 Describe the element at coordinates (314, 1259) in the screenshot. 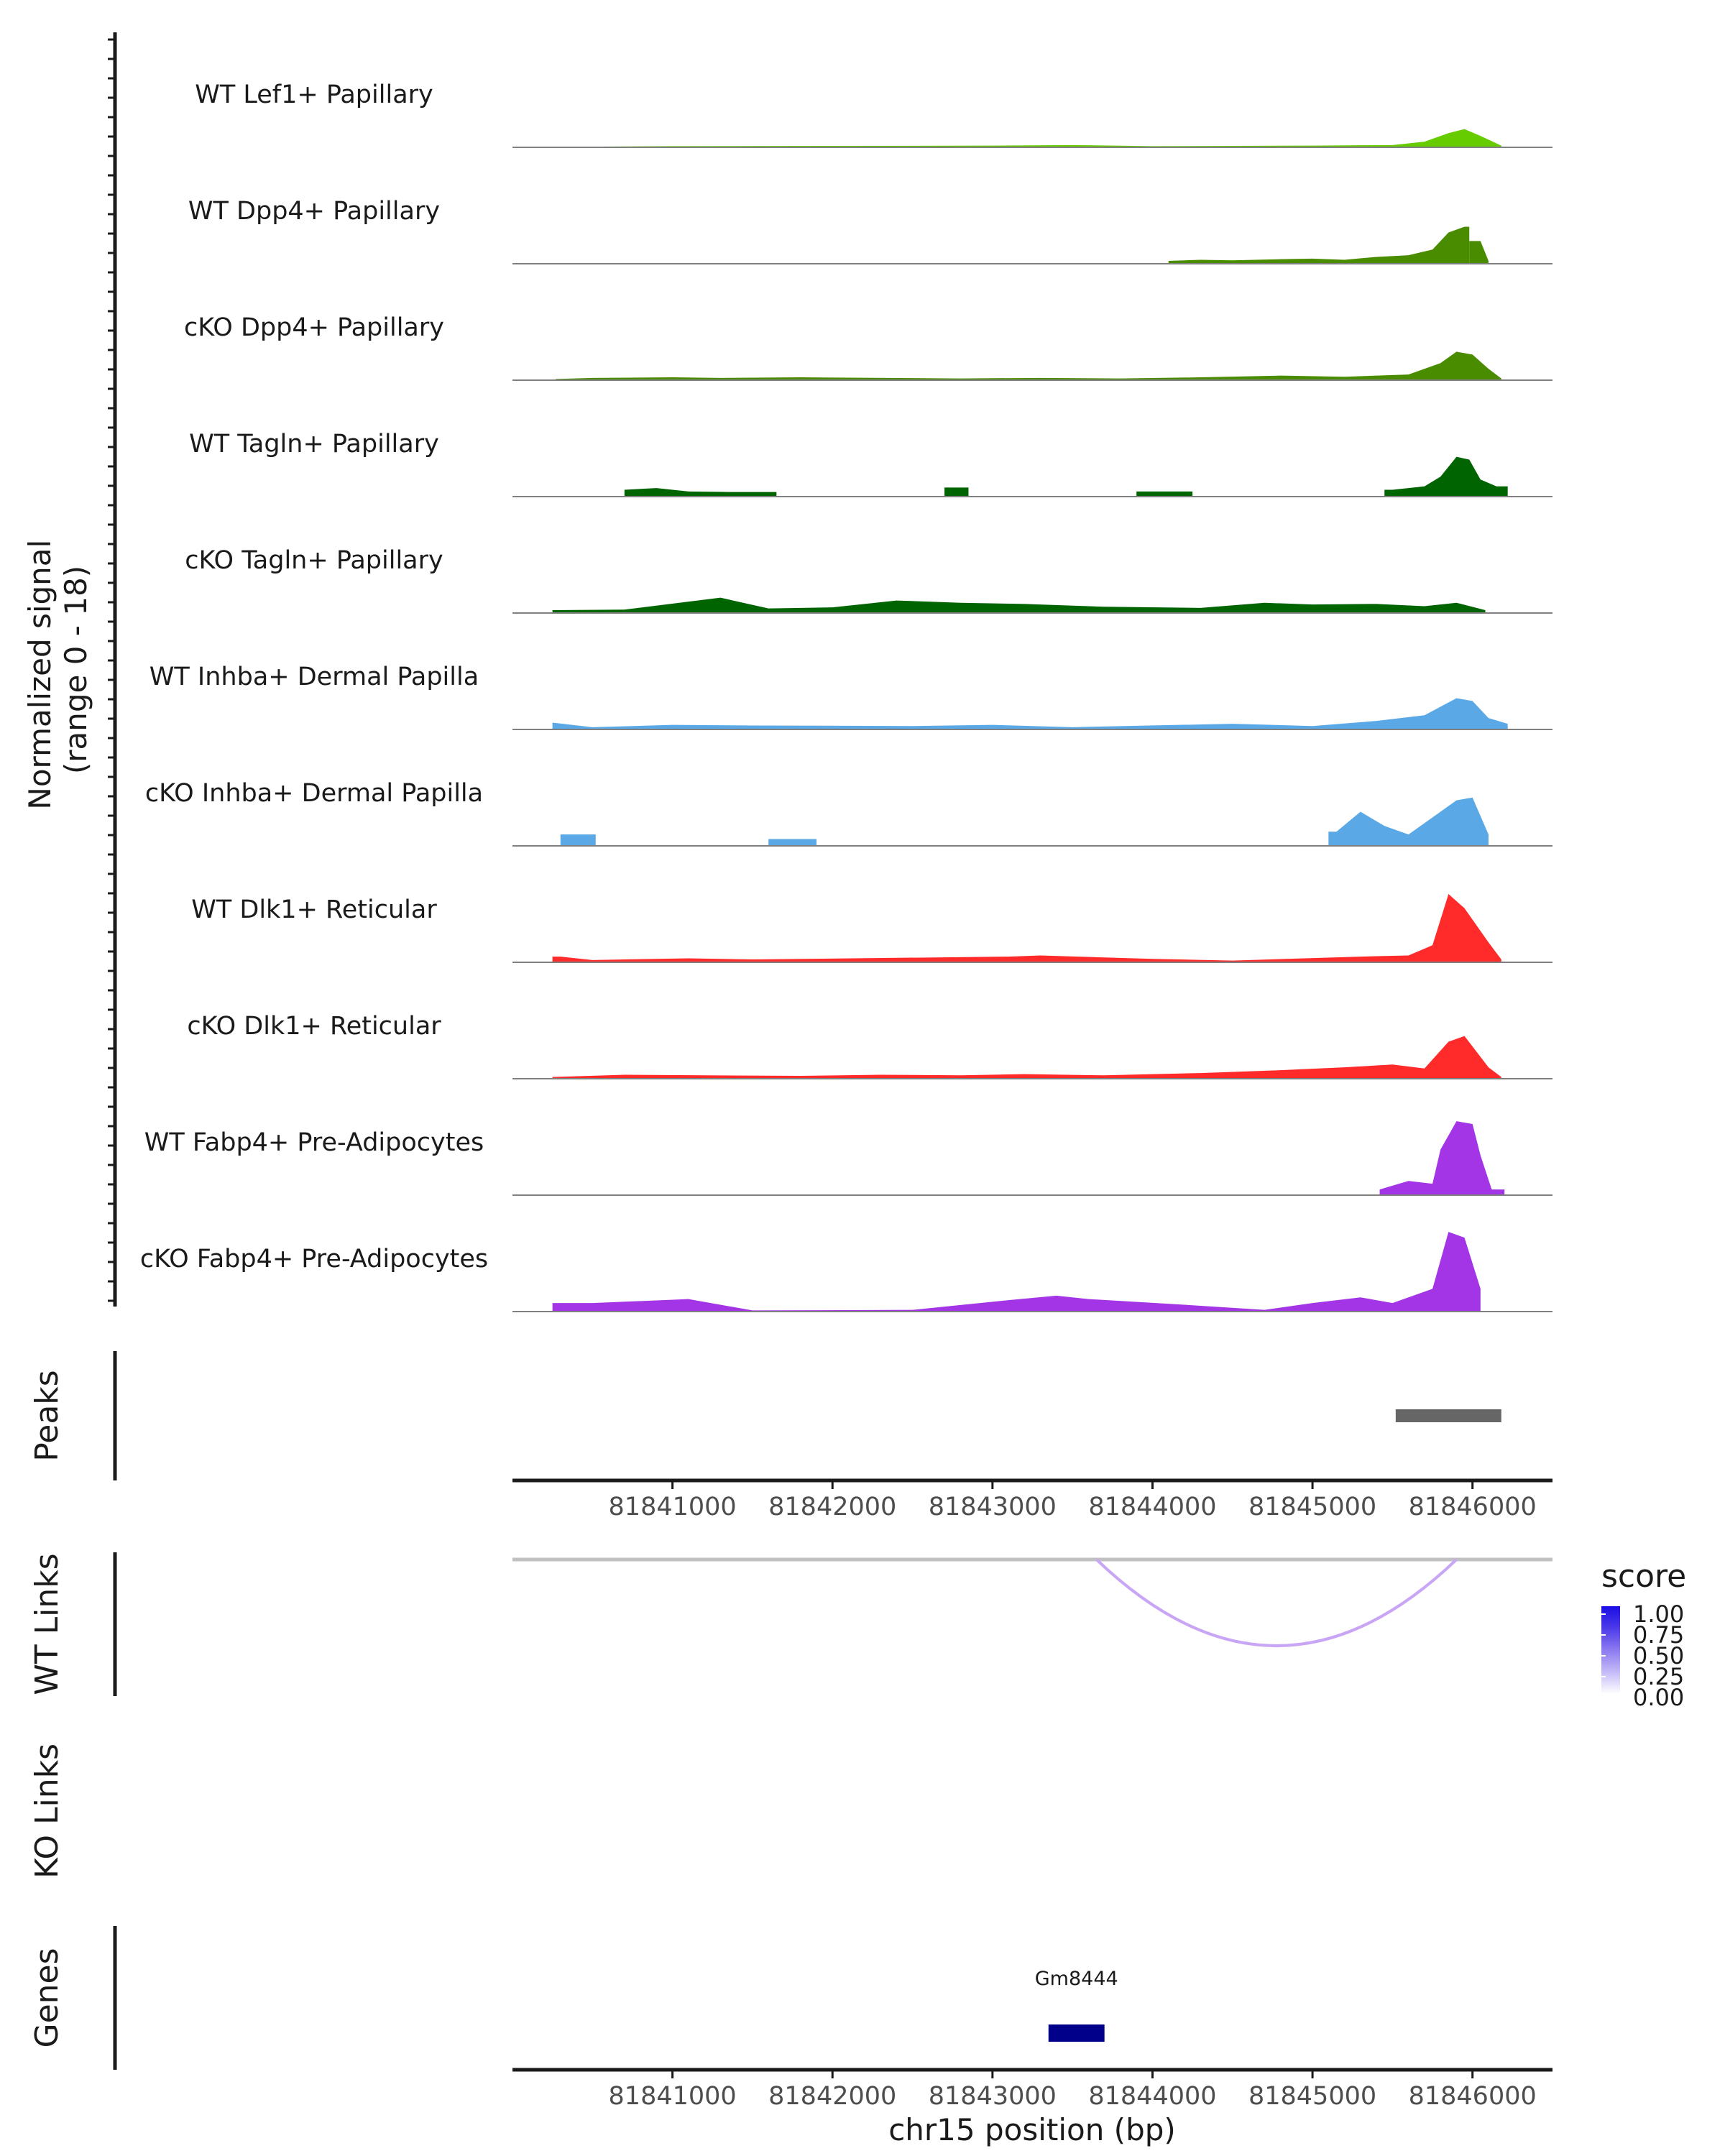

I see `track-label: cKO Fabp4+ Pre-Adipocytes` at that location.